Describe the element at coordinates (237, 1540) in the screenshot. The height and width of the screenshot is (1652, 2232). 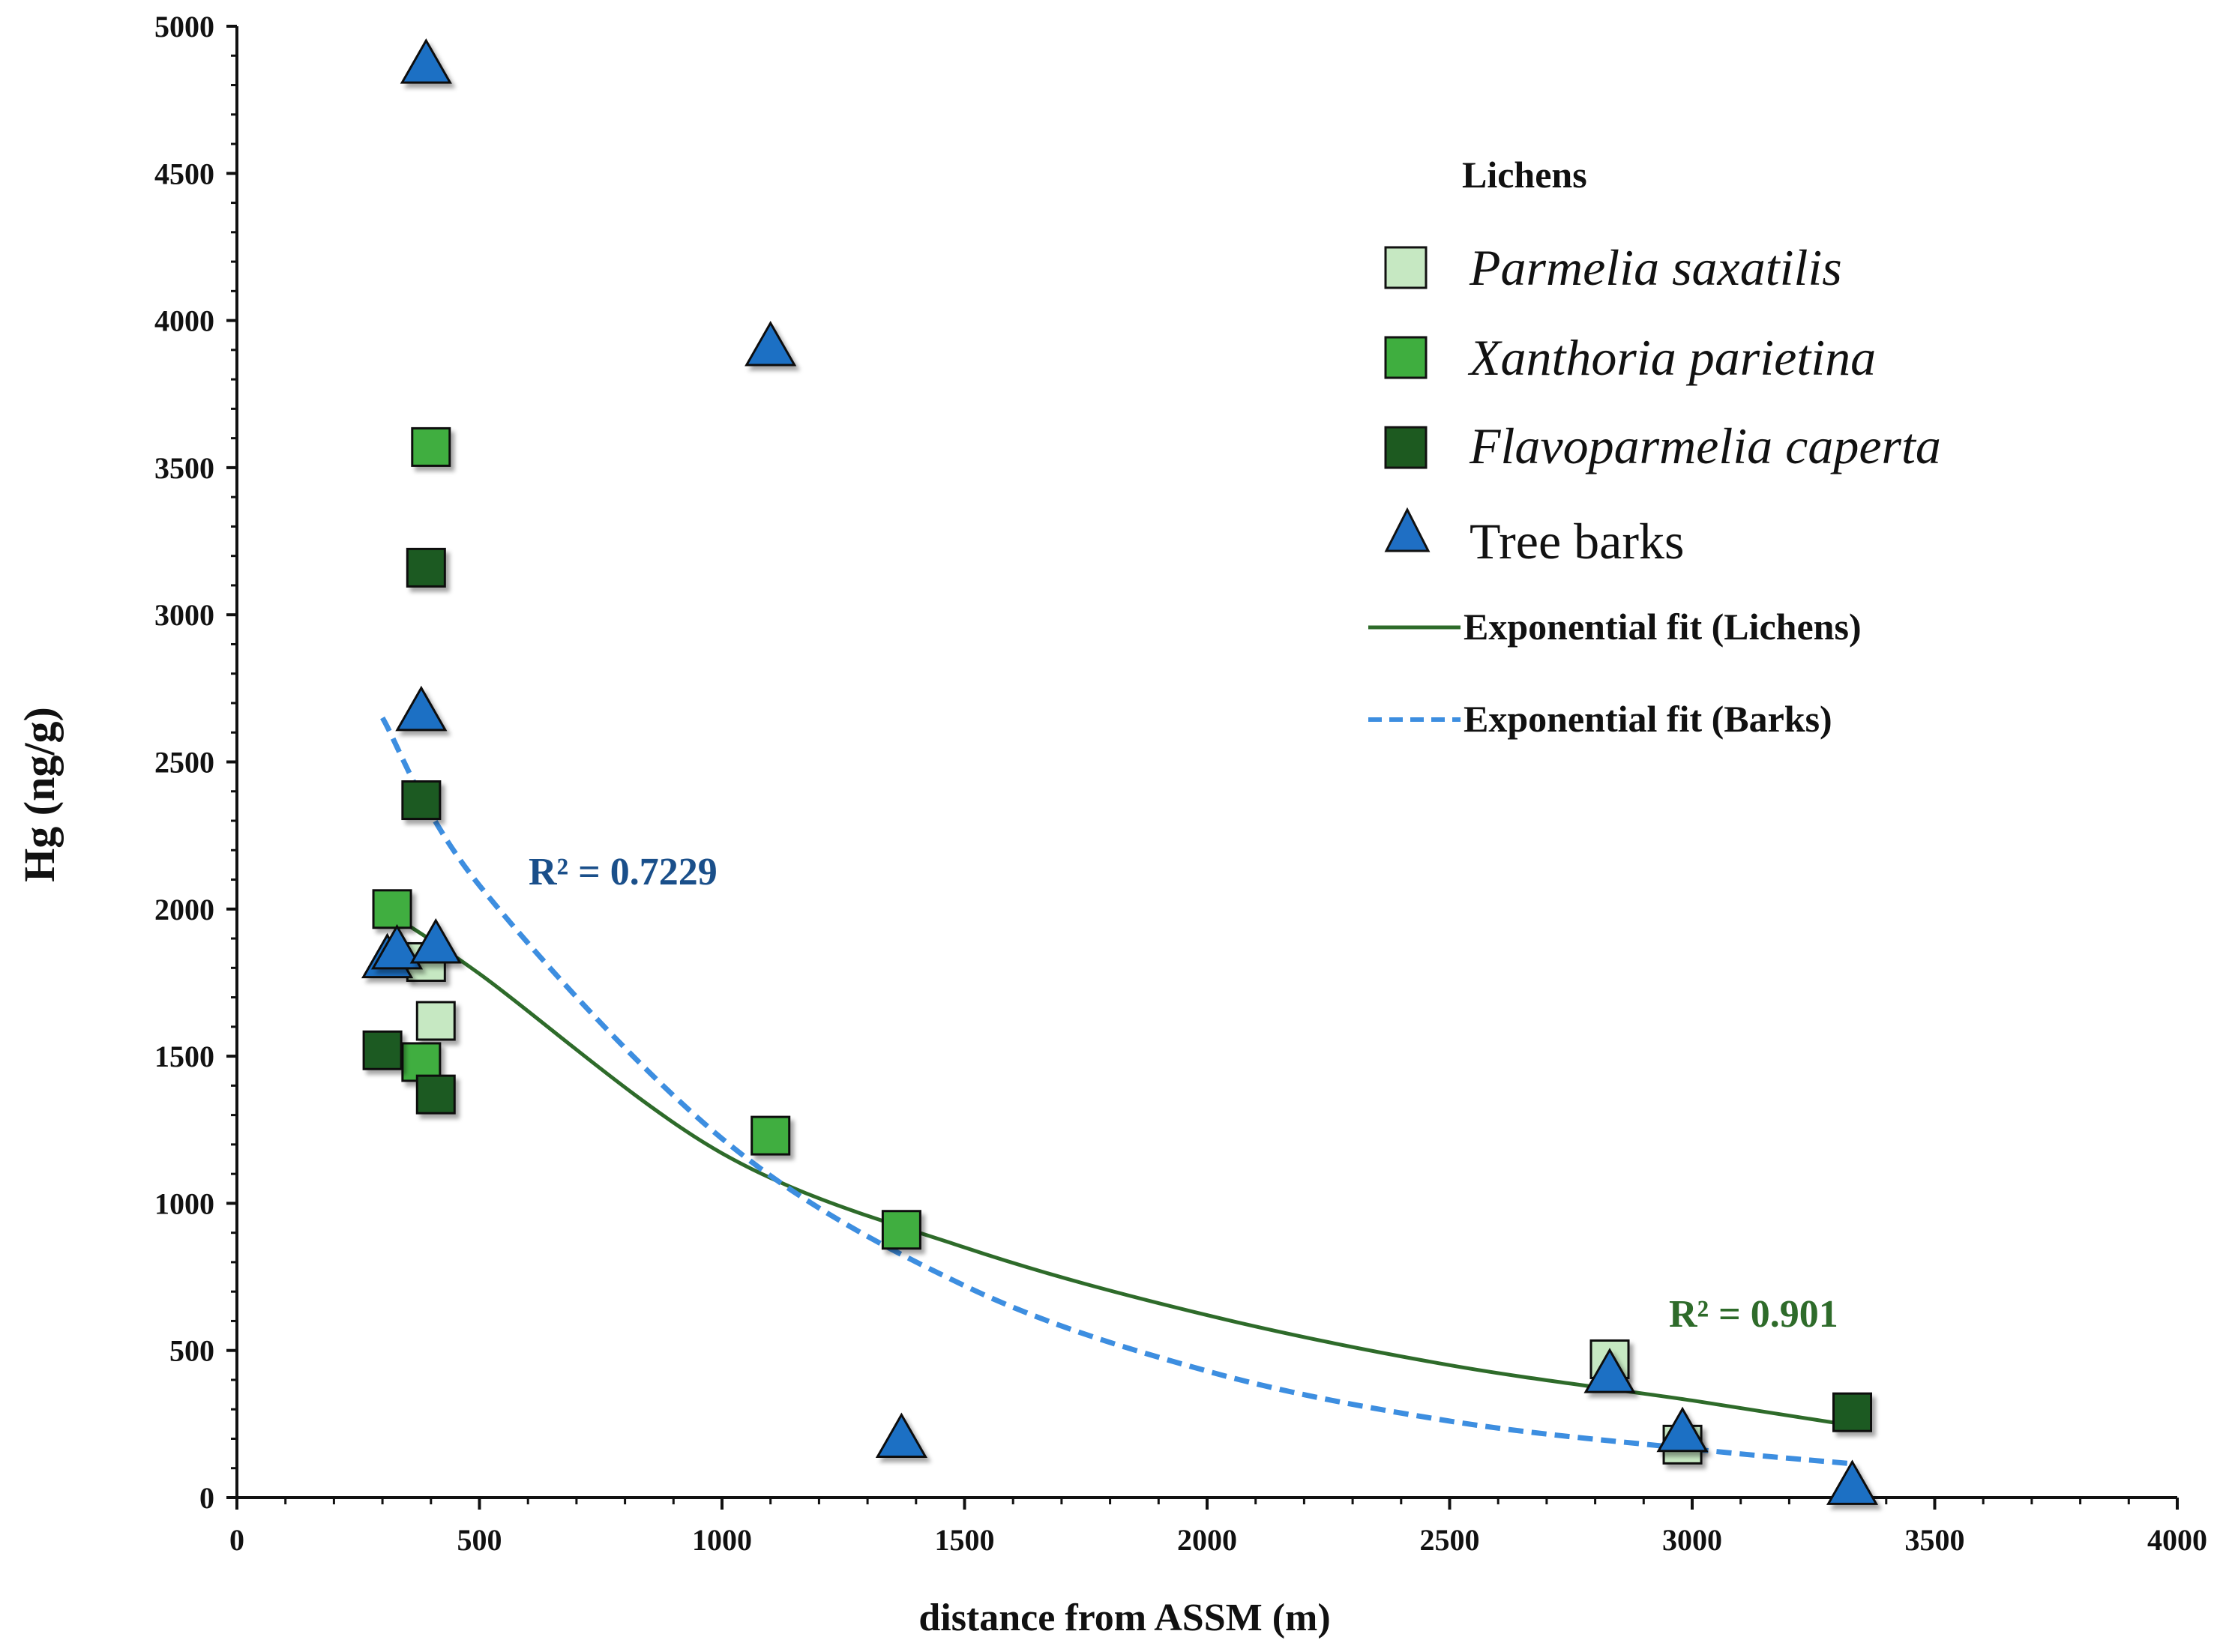
I see `x-tick-label: 0` at that location.